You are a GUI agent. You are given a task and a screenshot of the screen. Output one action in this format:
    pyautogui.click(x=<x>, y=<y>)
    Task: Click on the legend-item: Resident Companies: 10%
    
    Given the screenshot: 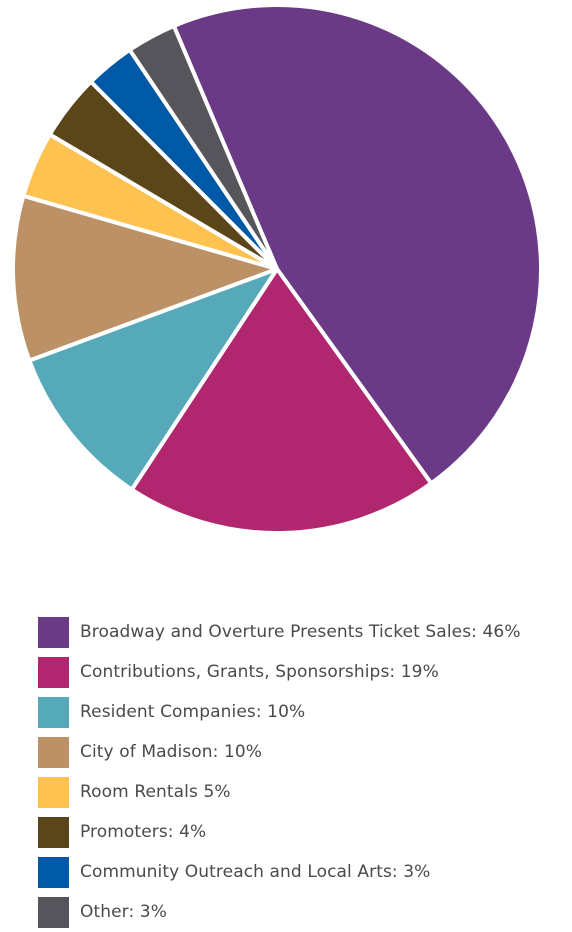 What is the action you would take?
    pyautogui.click(x=305, y=712)
    